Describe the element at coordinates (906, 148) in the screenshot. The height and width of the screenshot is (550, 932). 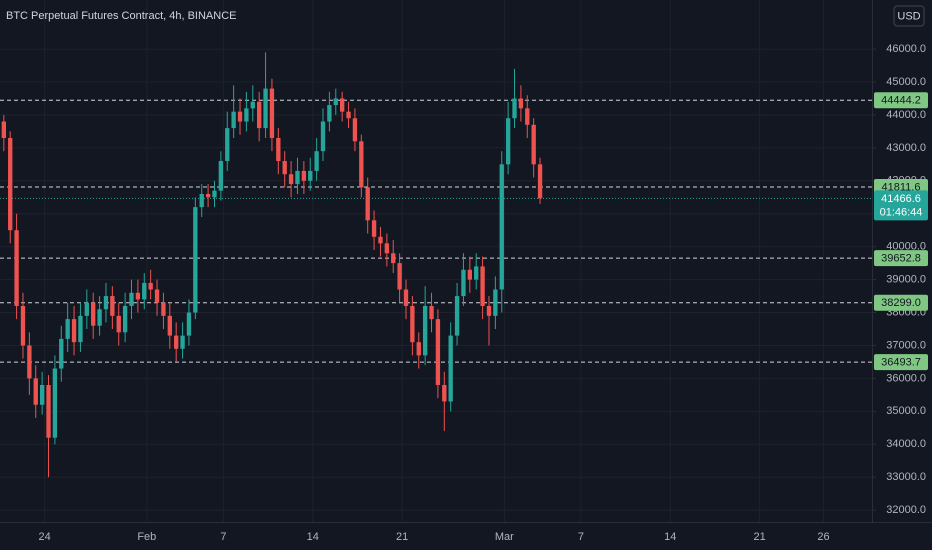
I see `y-tick-label: 43000.0` at that location.